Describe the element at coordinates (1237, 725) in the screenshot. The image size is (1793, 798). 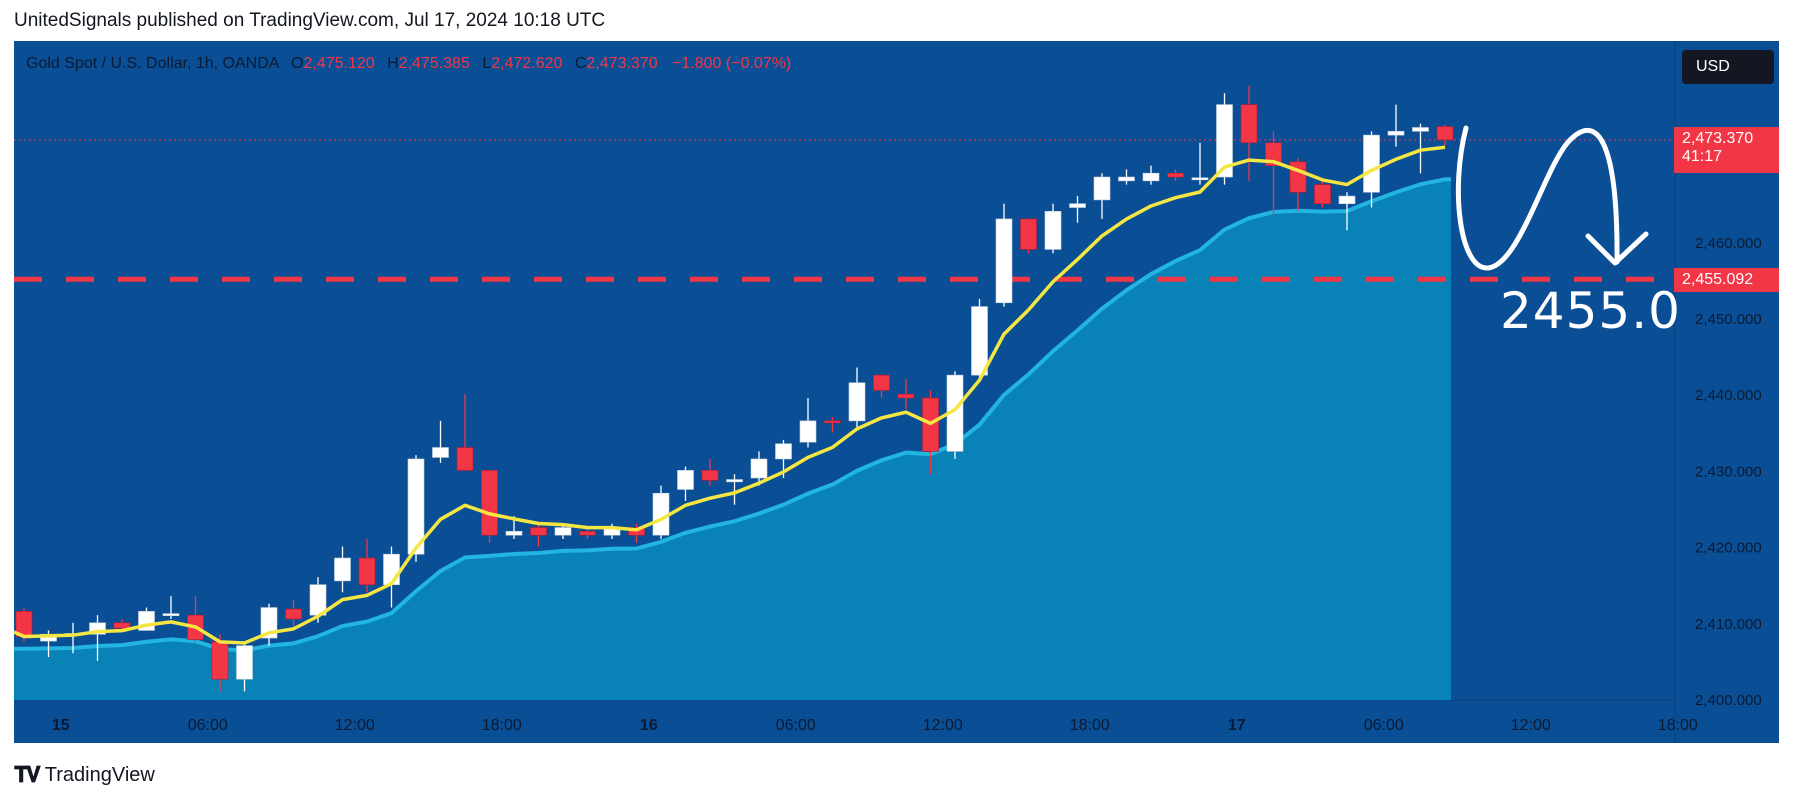
I see `time-tick-label: 17` at that location.